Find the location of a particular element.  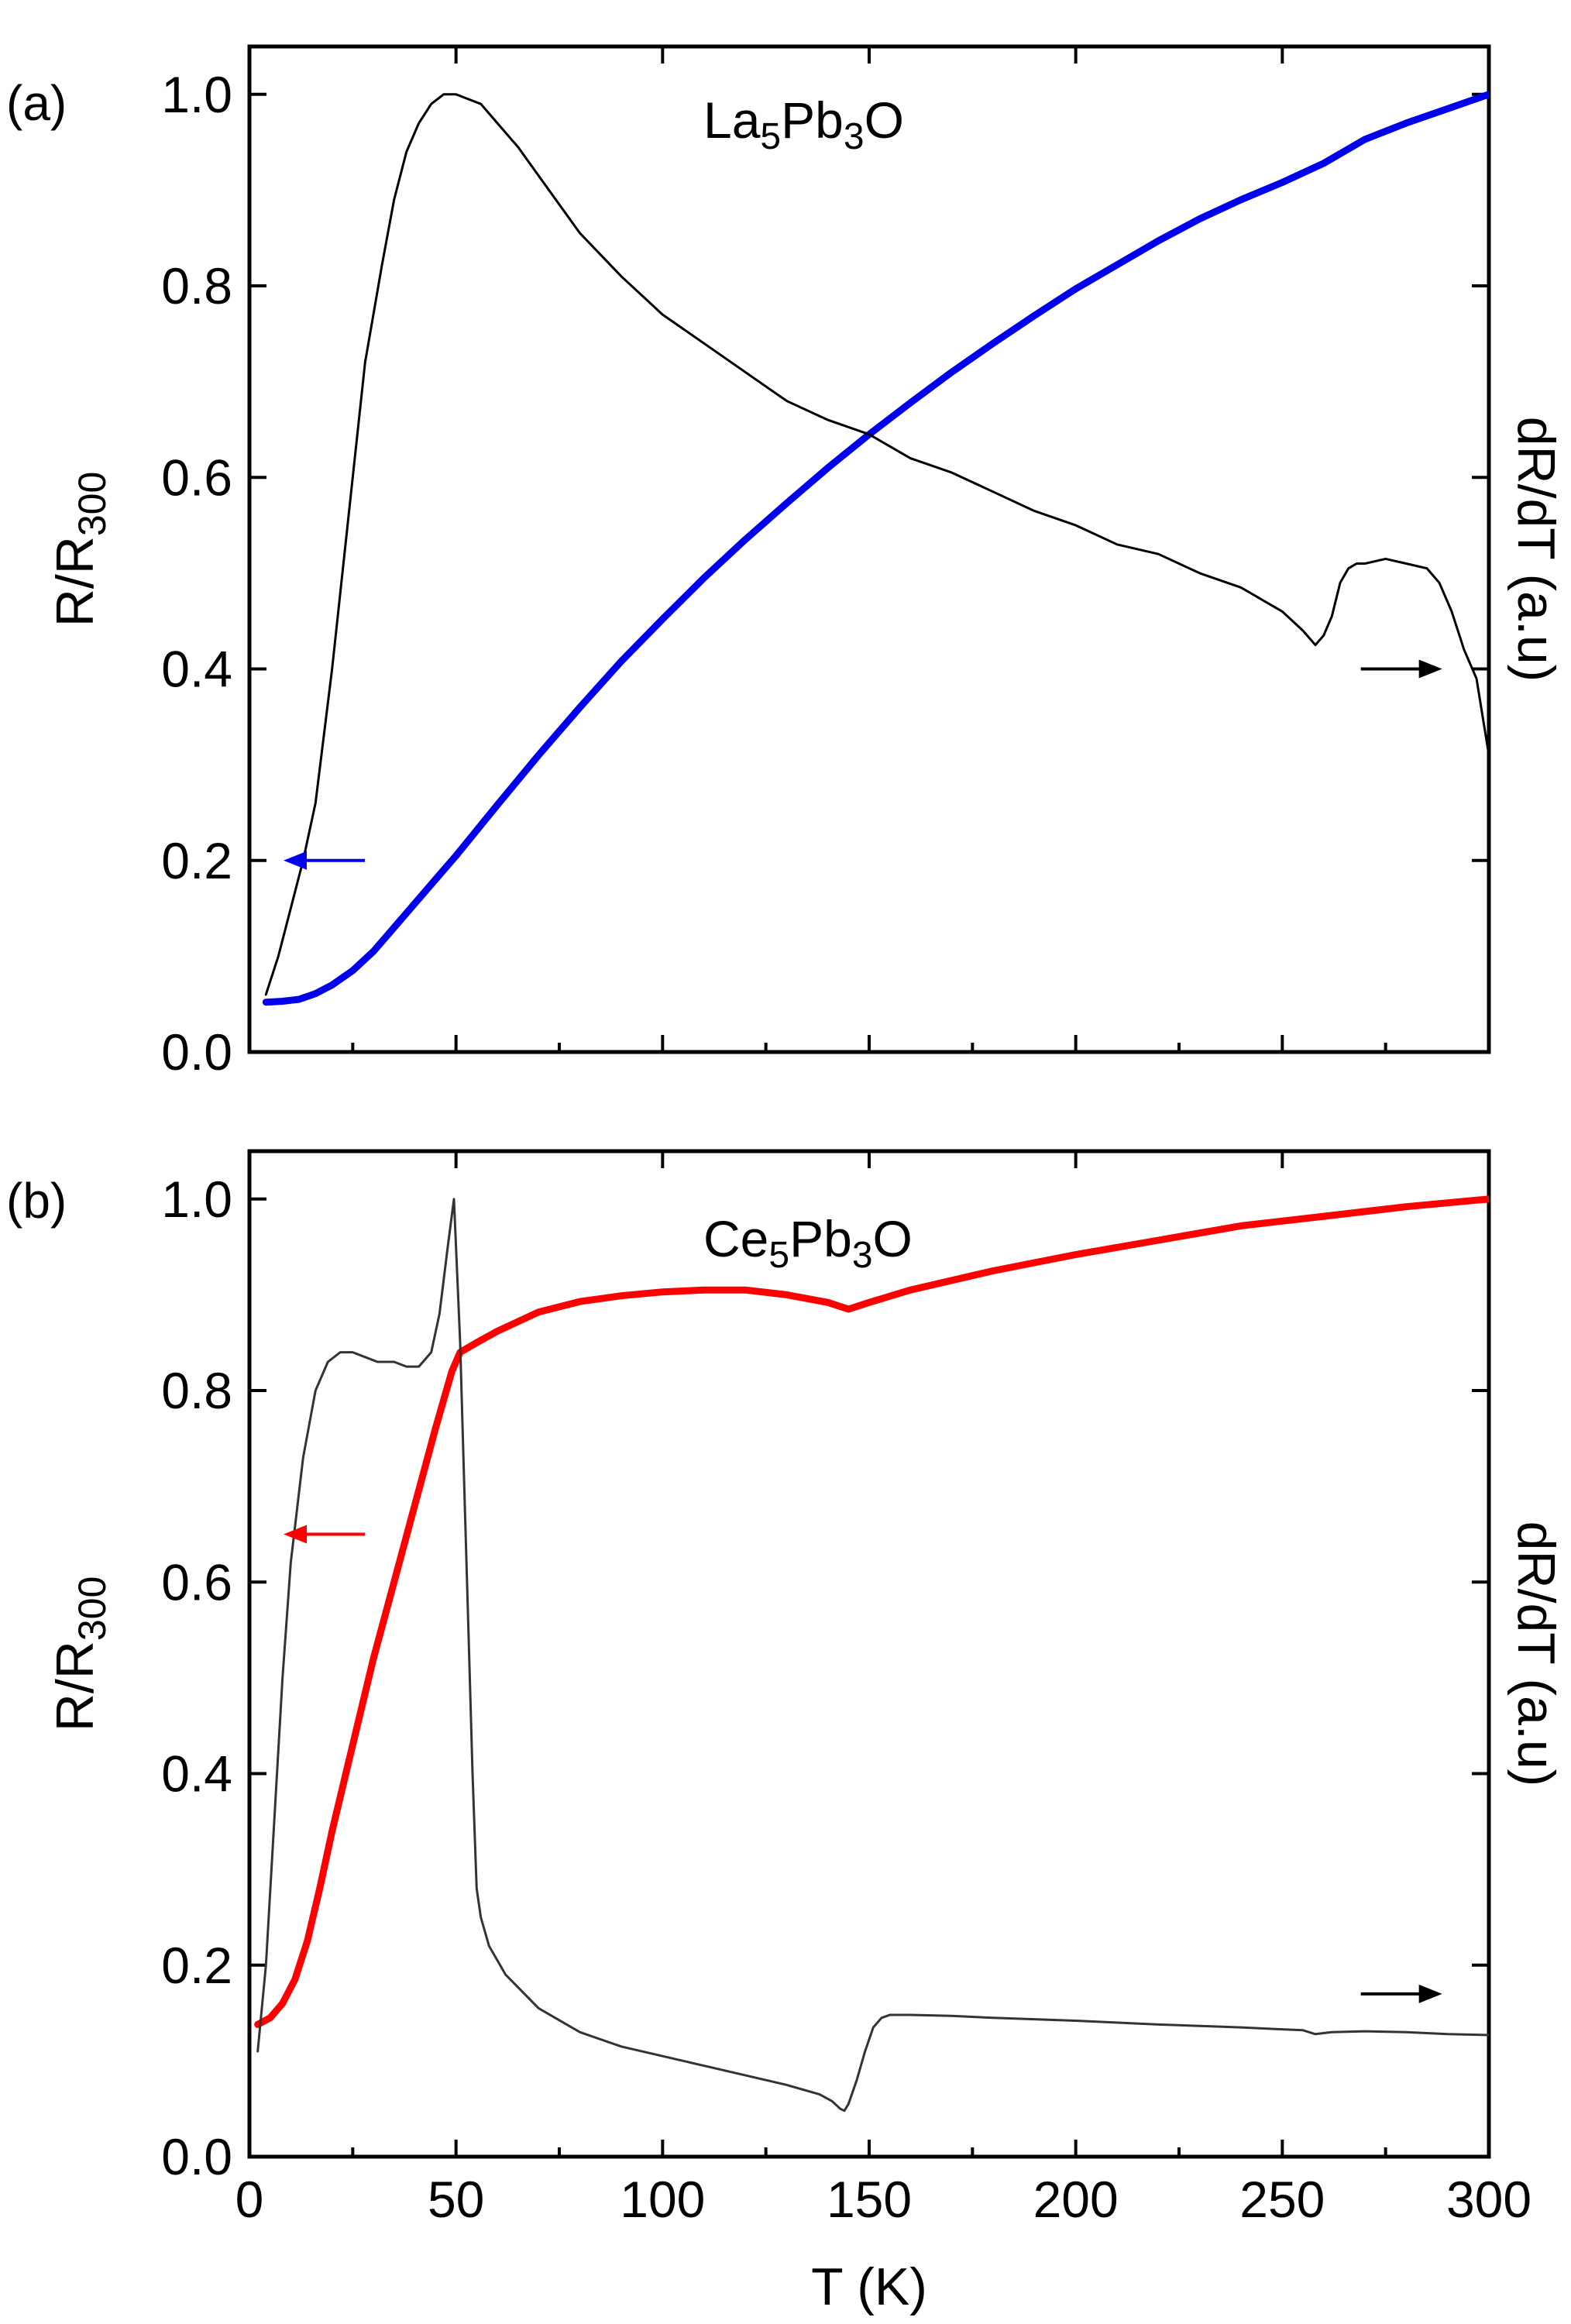

panel-b-x-tick-label: 200 is located at coordinates (1076, 2199).